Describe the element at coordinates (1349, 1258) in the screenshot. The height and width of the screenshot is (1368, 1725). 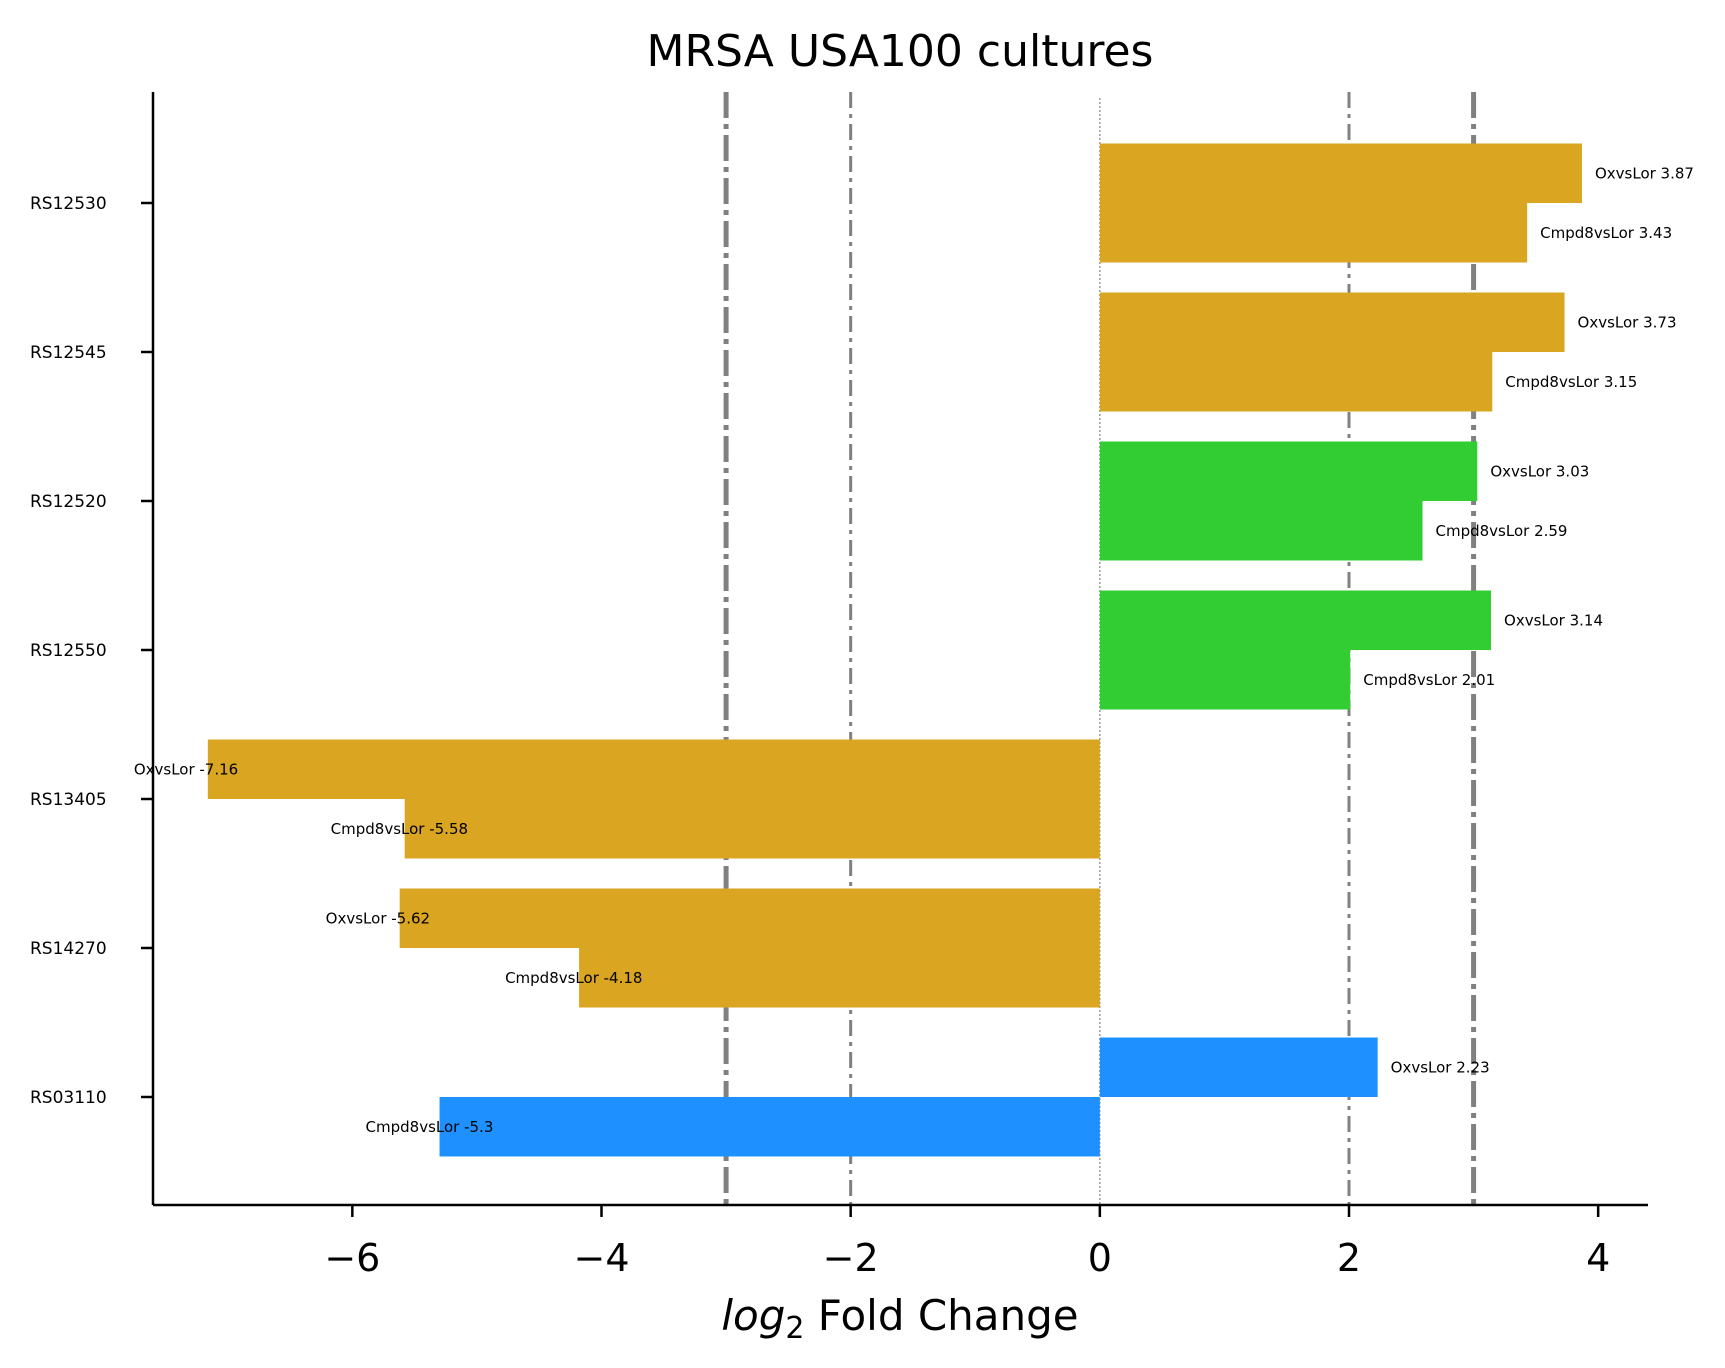
I see `x-tick-label: 2` at that location.